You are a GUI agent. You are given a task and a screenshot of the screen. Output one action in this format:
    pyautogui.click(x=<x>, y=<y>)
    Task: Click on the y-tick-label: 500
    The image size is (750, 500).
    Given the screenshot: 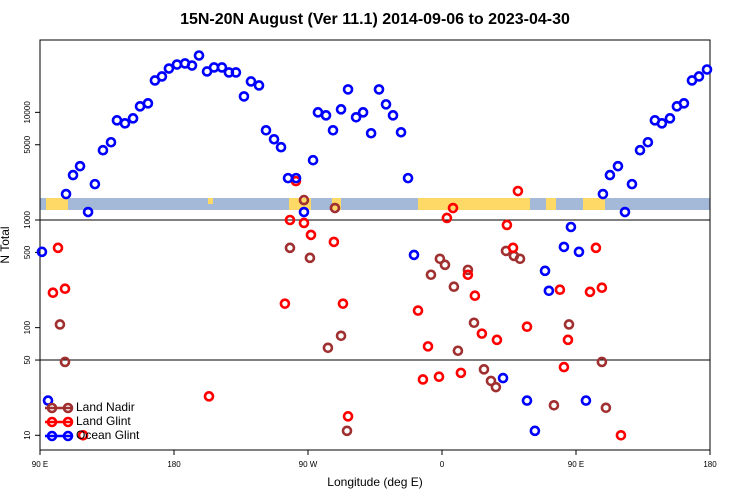 What is the action you would take?
    pyautogui.click(x=27, y=252)
    